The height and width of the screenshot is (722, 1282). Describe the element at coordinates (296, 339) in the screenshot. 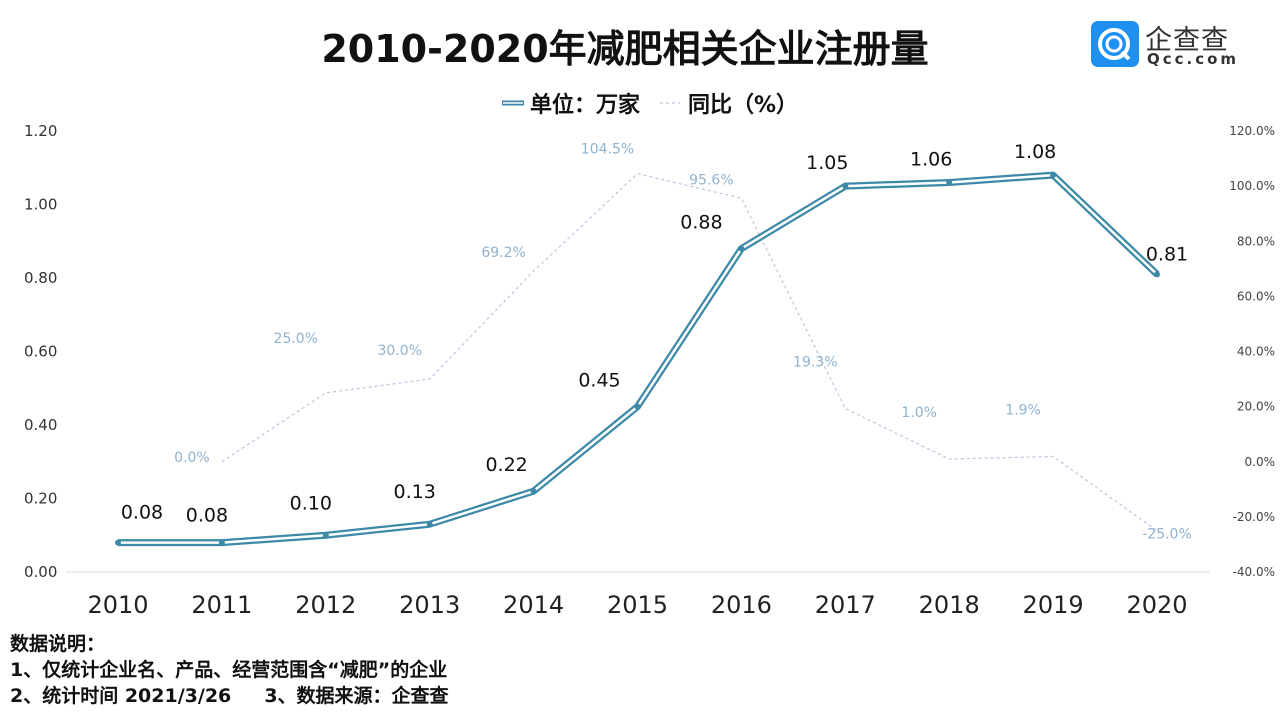

I see `yoy-data-label: 25.0%` at that location.